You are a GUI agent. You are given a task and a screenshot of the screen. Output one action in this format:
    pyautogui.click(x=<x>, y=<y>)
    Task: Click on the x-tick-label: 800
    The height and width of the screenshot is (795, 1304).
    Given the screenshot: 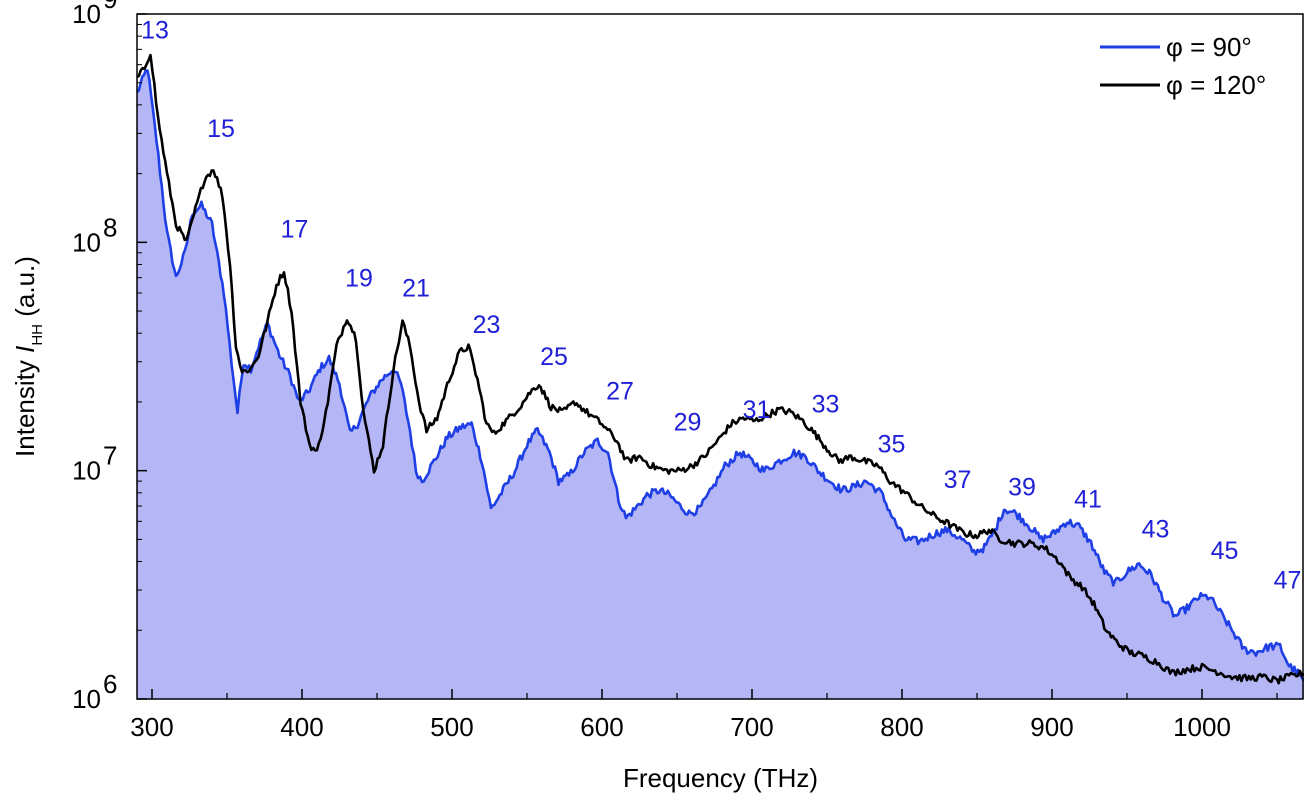 What is the action you would take?
    pyautogui.click(x=901, y=727)
    